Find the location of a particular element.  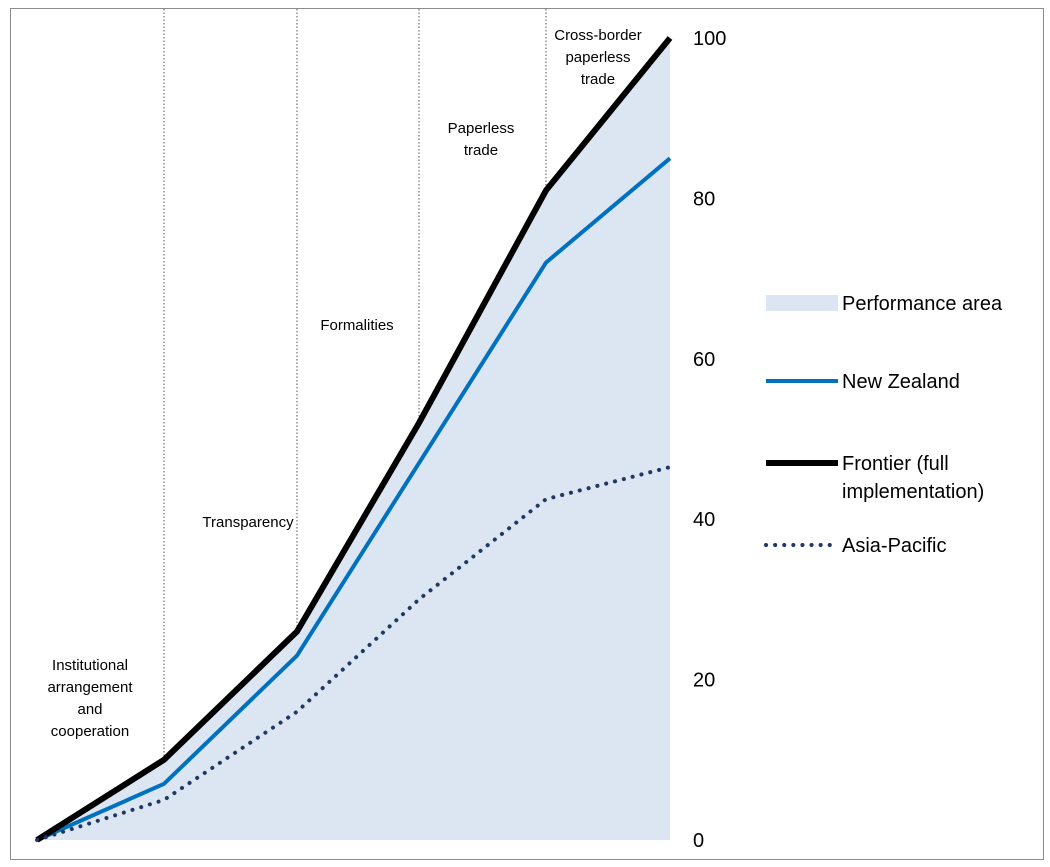

legend-swatch is located at coordinates (802, 303).